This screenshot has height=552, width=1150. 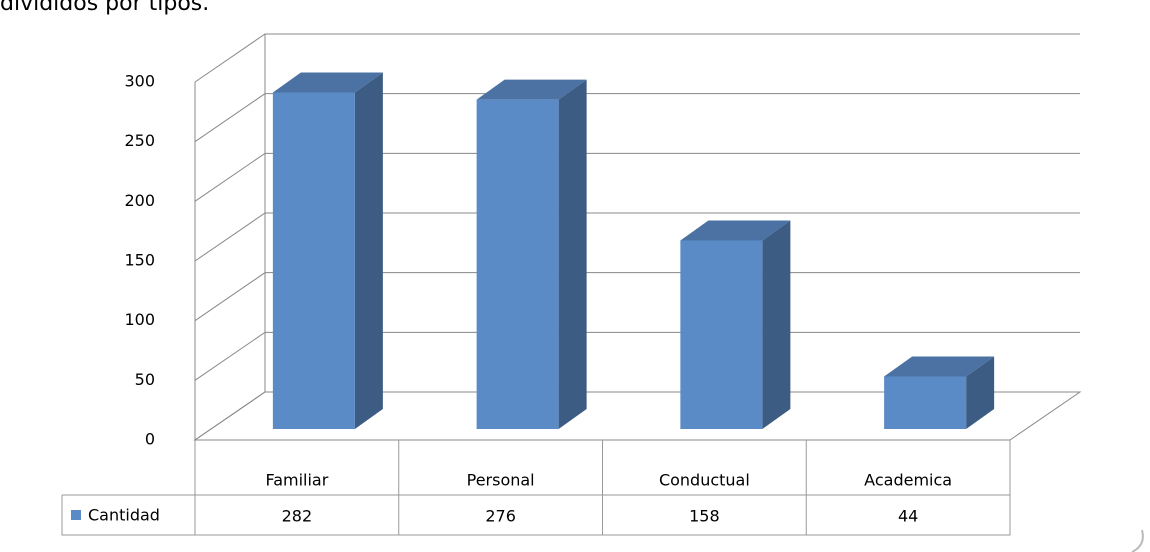 I want to click on frame-corner, so click(x=1137, y=540).